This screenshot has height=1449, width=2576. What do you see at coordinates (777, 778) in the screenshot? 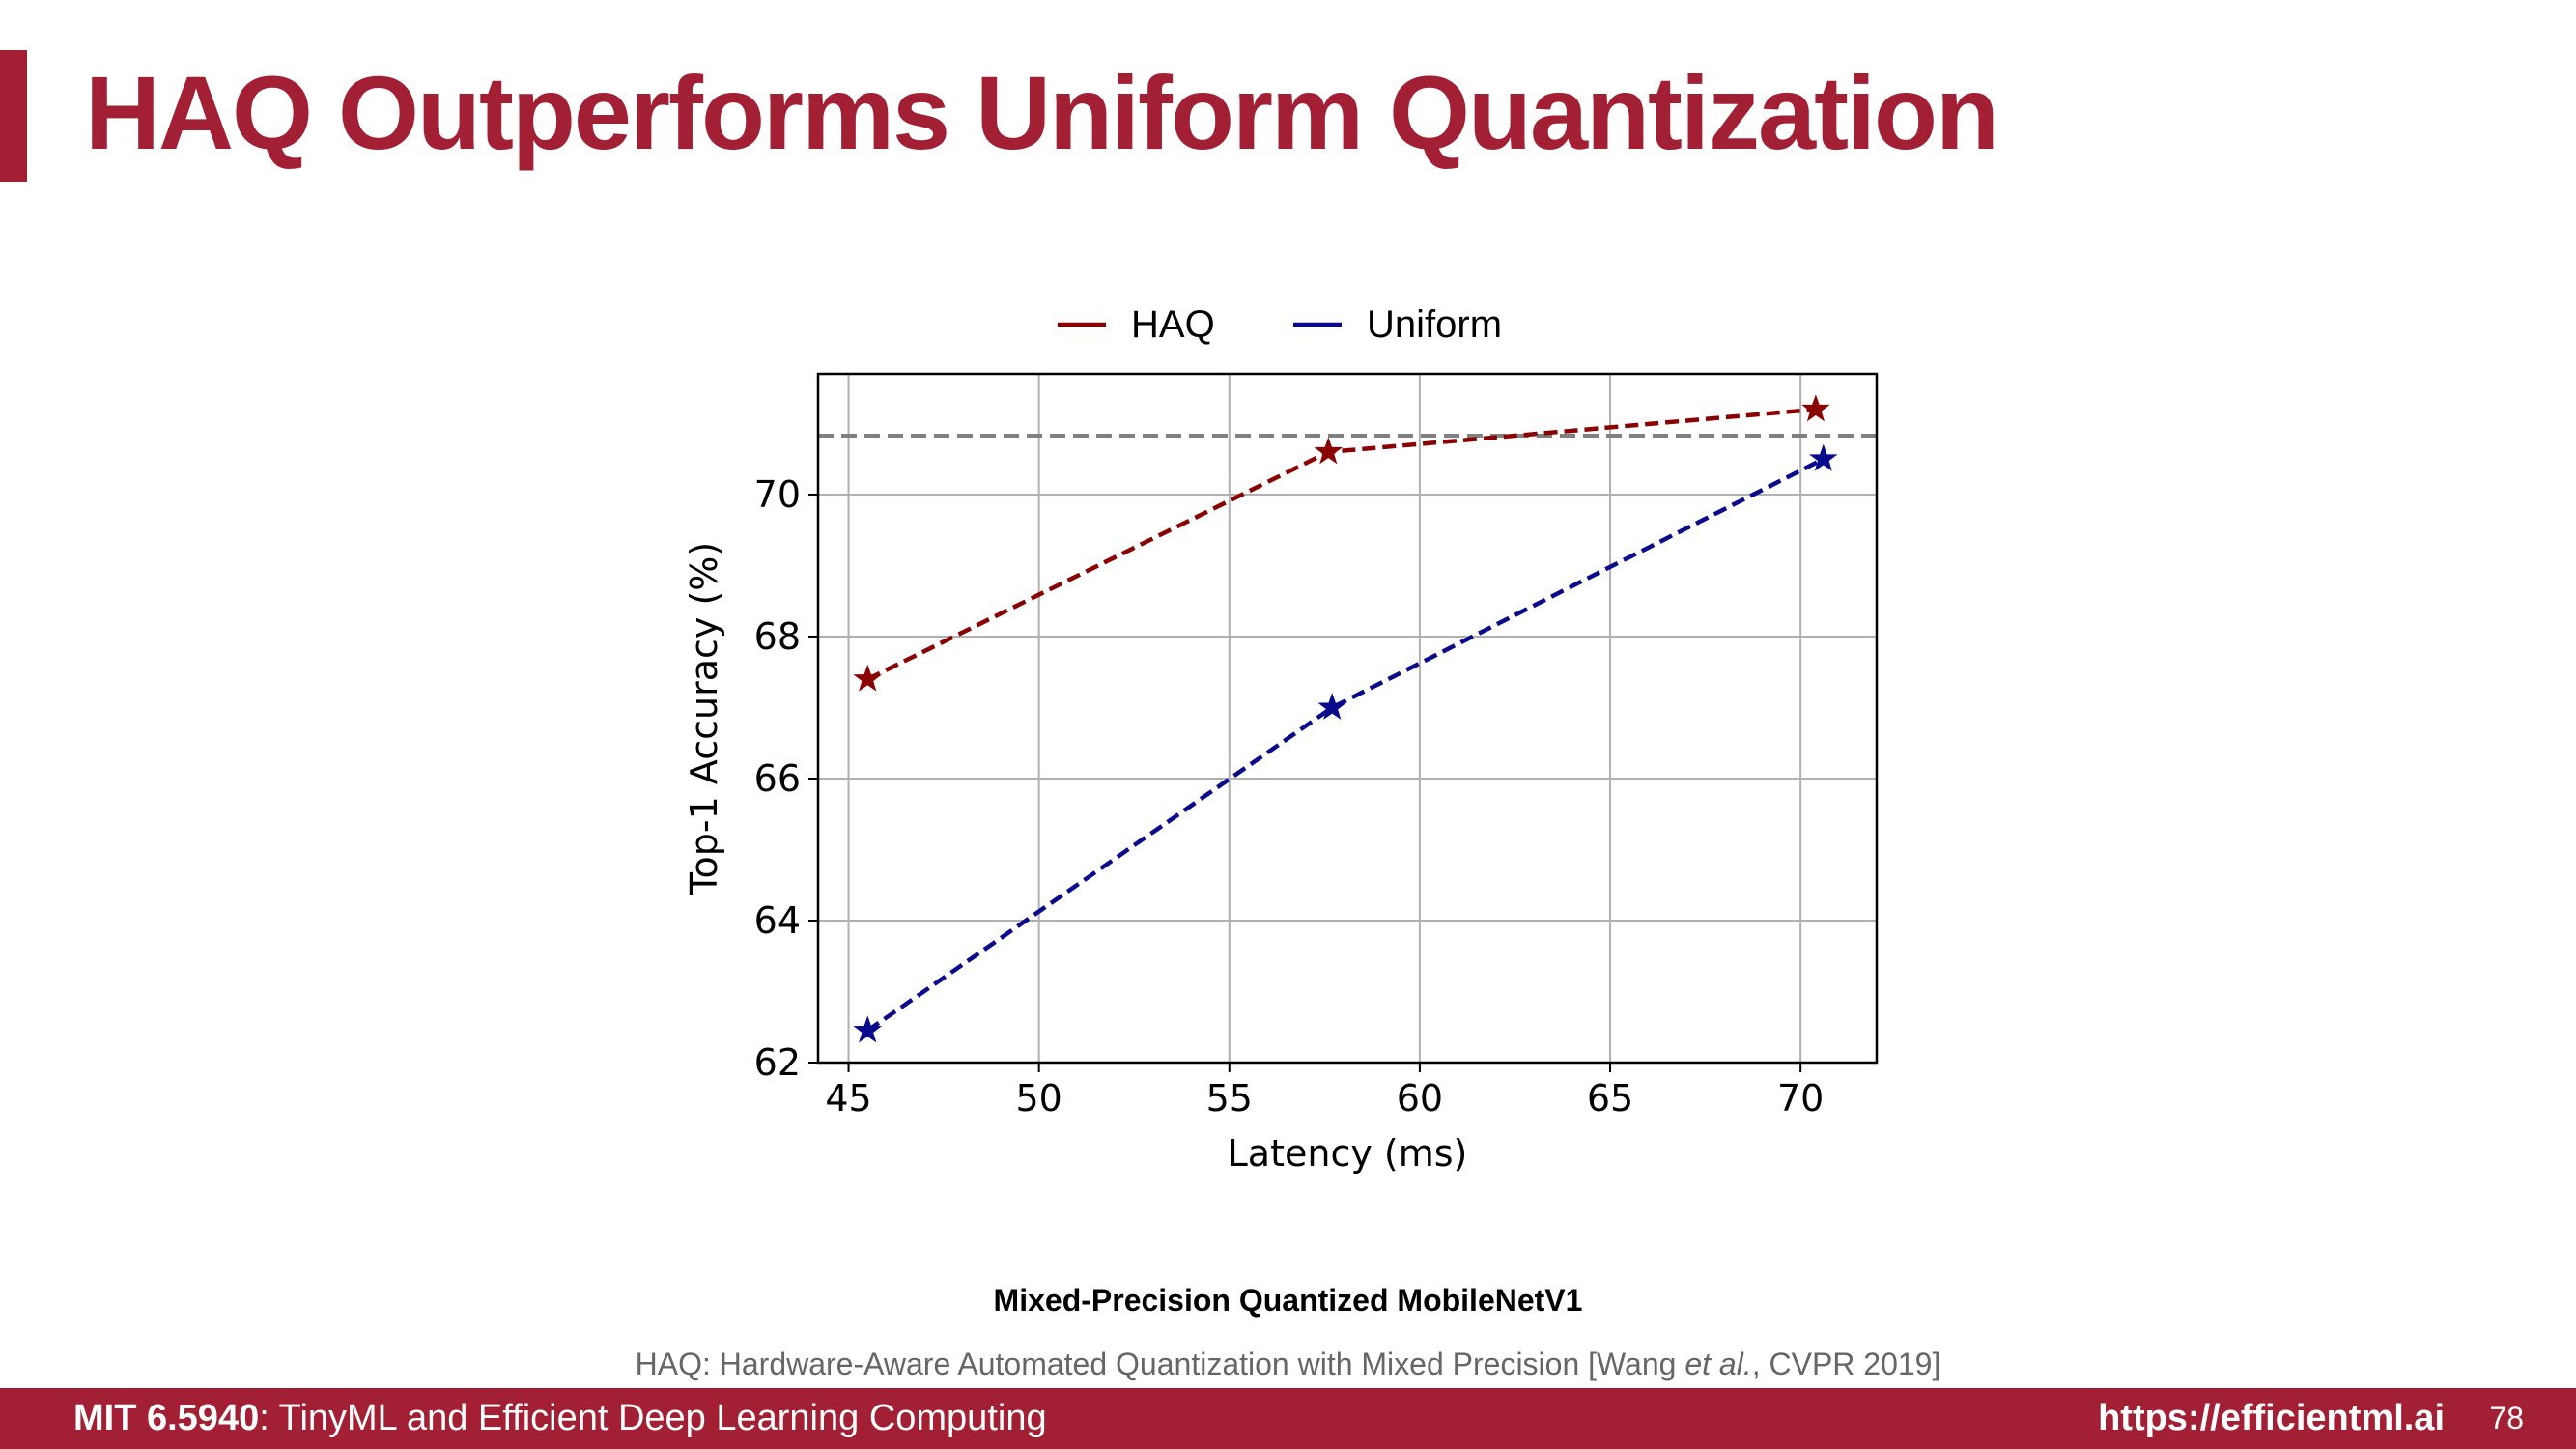
I see `y-tick-label: 66` at bounding box center [777, 778].